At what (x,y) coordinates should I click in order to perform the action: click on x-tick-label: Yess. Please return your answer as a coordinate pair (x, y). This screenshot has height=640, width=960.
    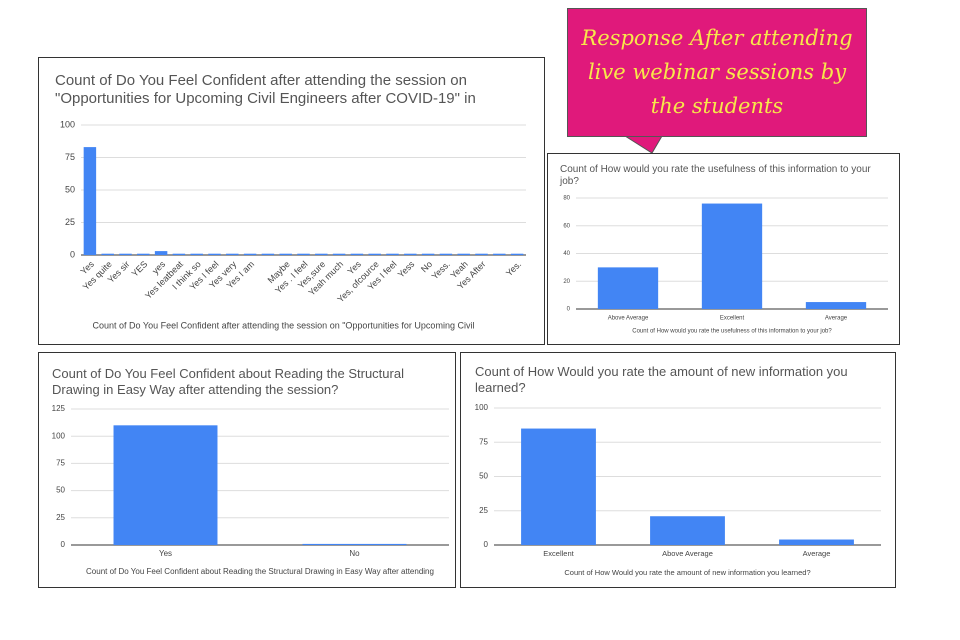
    Looking at the image, I should click on (406, 269).